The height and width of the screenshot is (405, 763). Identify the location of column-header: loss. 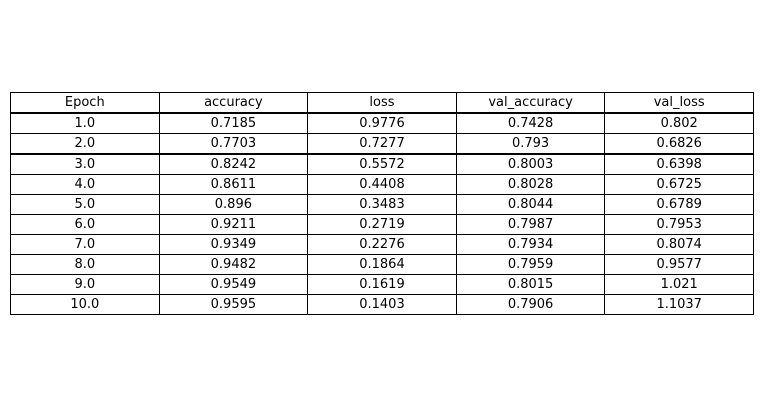
(382, 103).